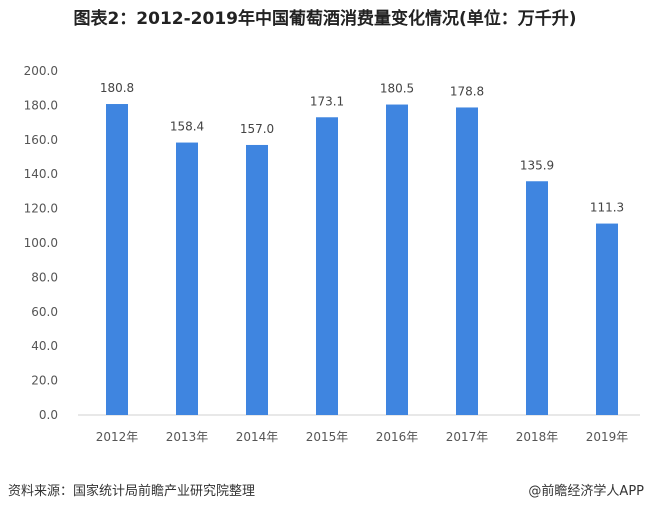 This screenshot has width=650, height=515. Describe the element at coordinates (607, 208) in the screenshot. I see `data-label: 111.3` at that location.